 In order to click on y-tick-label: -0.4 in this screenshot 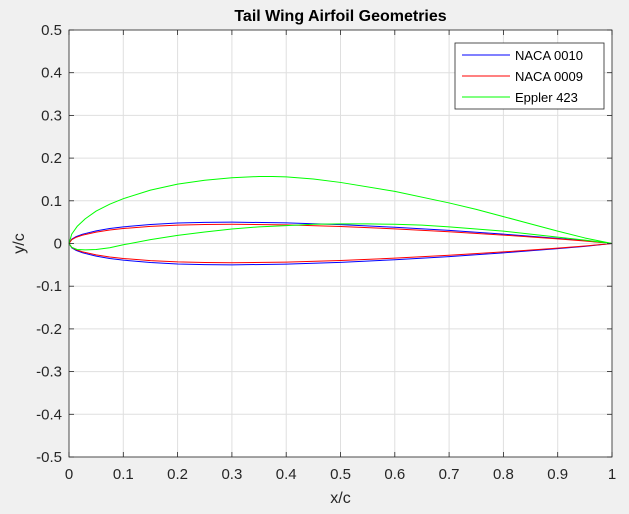, I will do `click(49, 414)`.